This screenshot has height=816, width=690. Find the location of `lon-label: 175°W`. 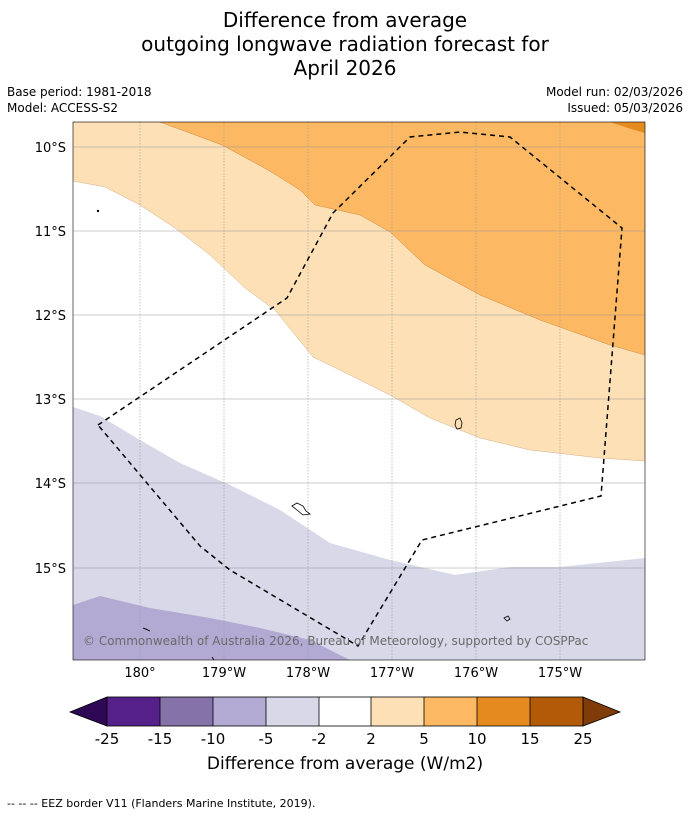

lon-label: 175°W is located at coordinates (560, 673).